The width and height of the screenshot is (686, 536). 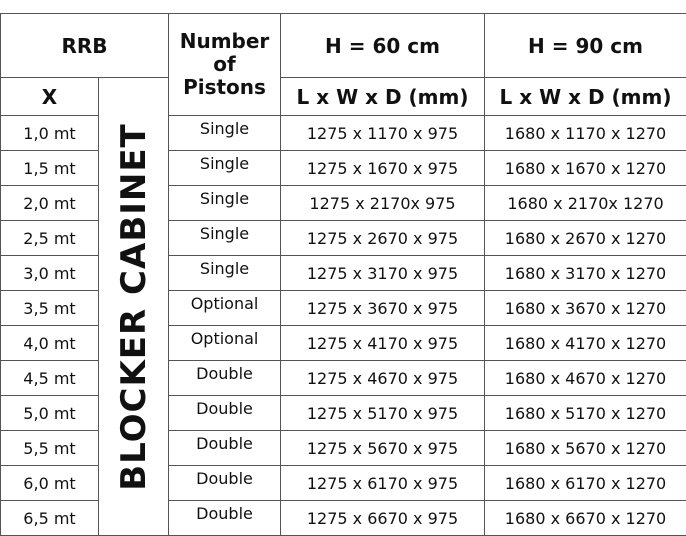 What do you see at coordinates (585, 483) in the screenshot?
I see `h90-dims-cell: 1680 x 6170 x 1270` at bounding box center [585, 483].